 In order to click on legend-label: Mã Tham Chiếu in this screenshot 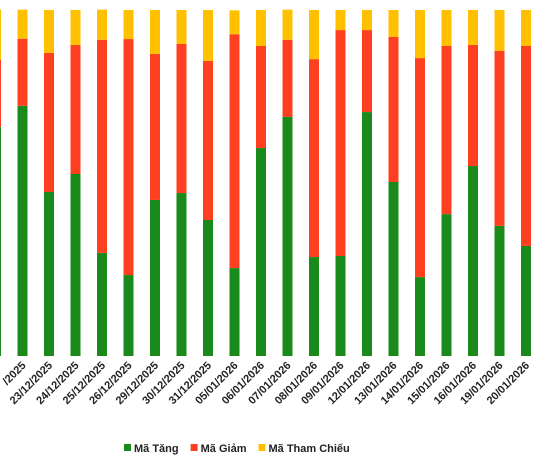, I will do `click(308, 449)`.